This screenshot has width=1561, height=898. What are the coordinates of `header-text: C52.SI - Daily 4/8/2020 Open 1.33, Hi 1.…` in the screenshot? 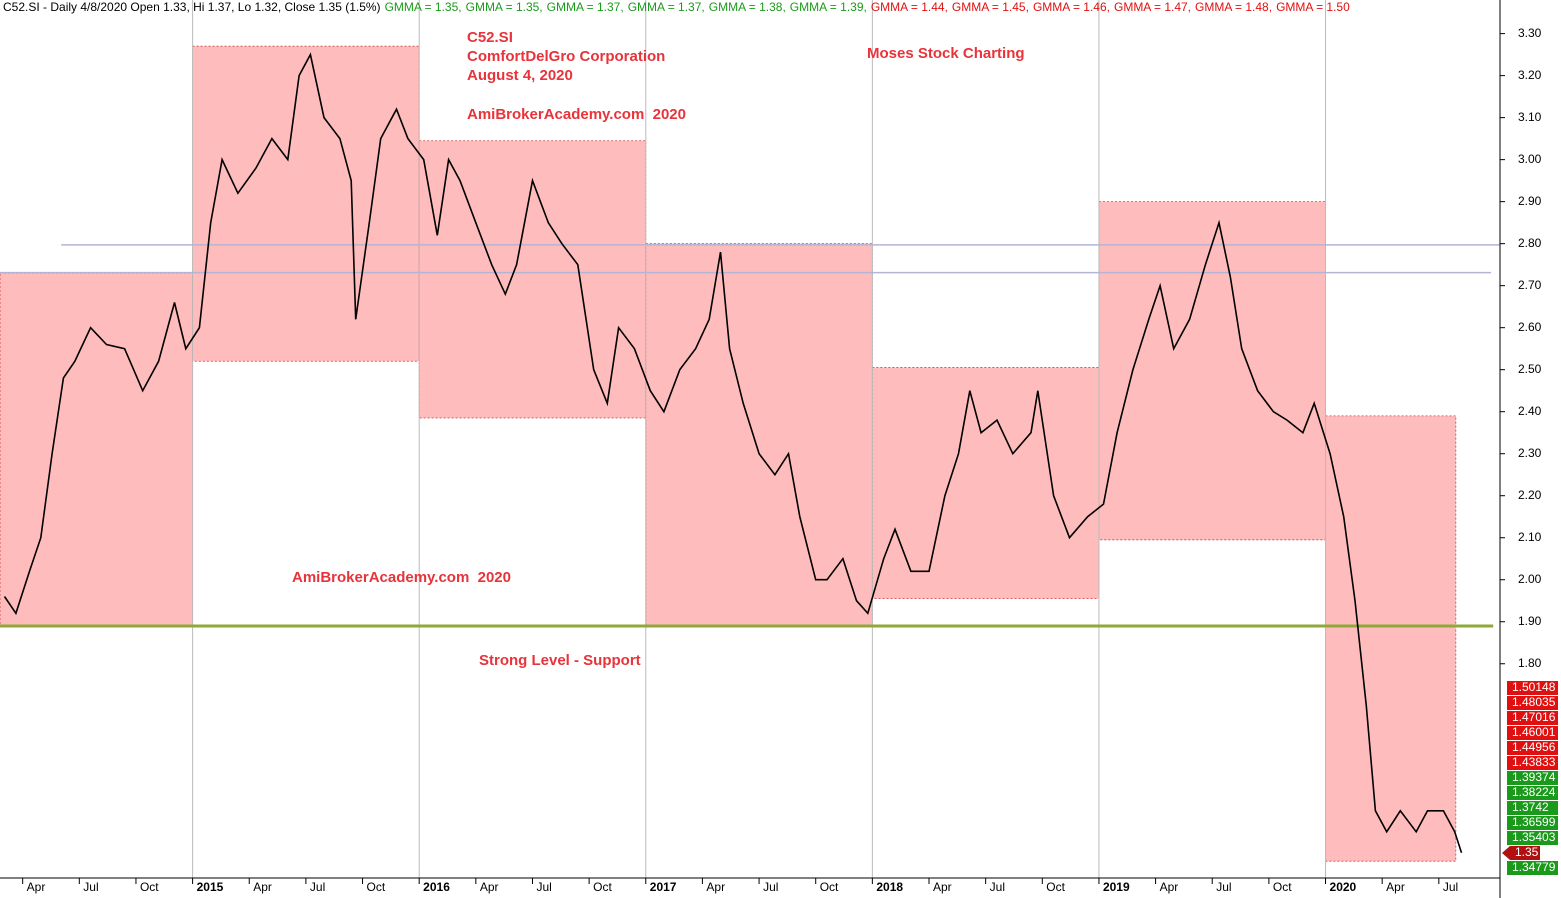 It's located at (192, 7).